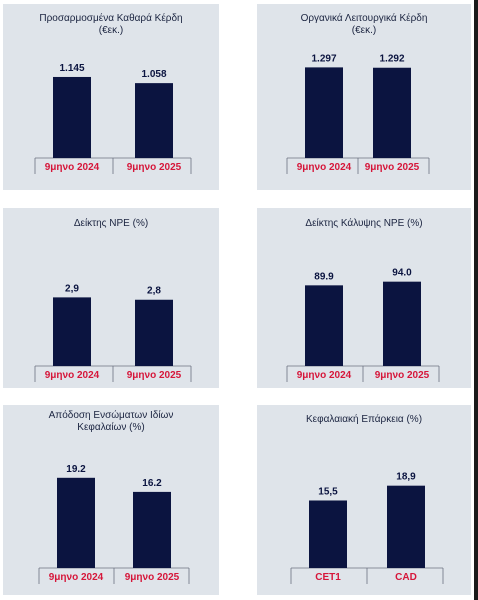 The image size is (478, 600). What do you see at coordinates (71, 68) in the screenshot?
I see `data-label: 1.145` at bounding box center [71, 68].